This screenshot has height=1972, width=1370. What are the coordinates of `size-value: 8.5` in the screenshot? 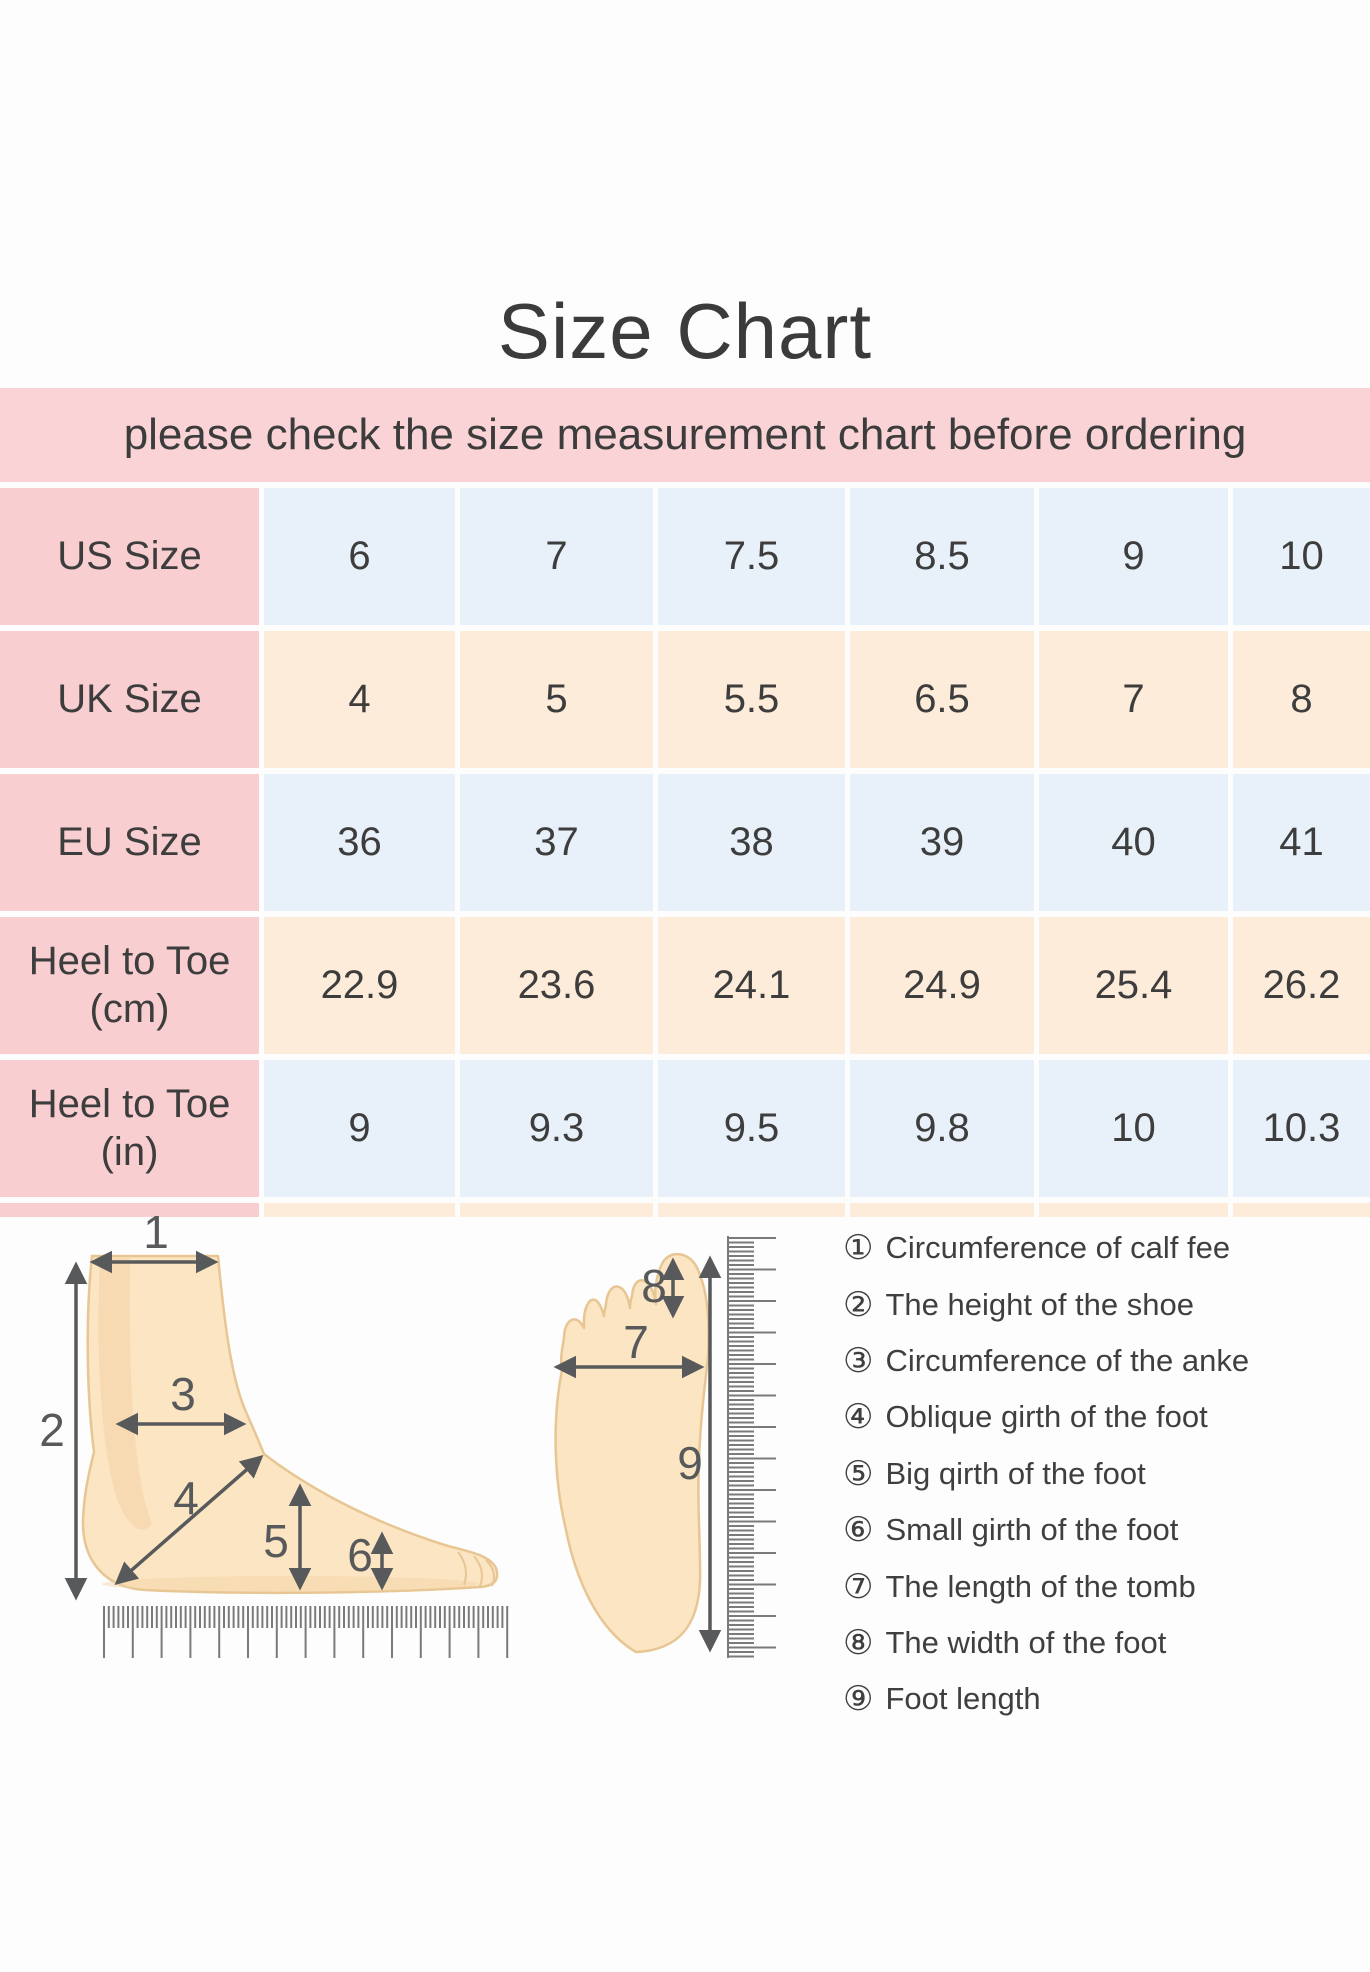 It's located at (942, 556).